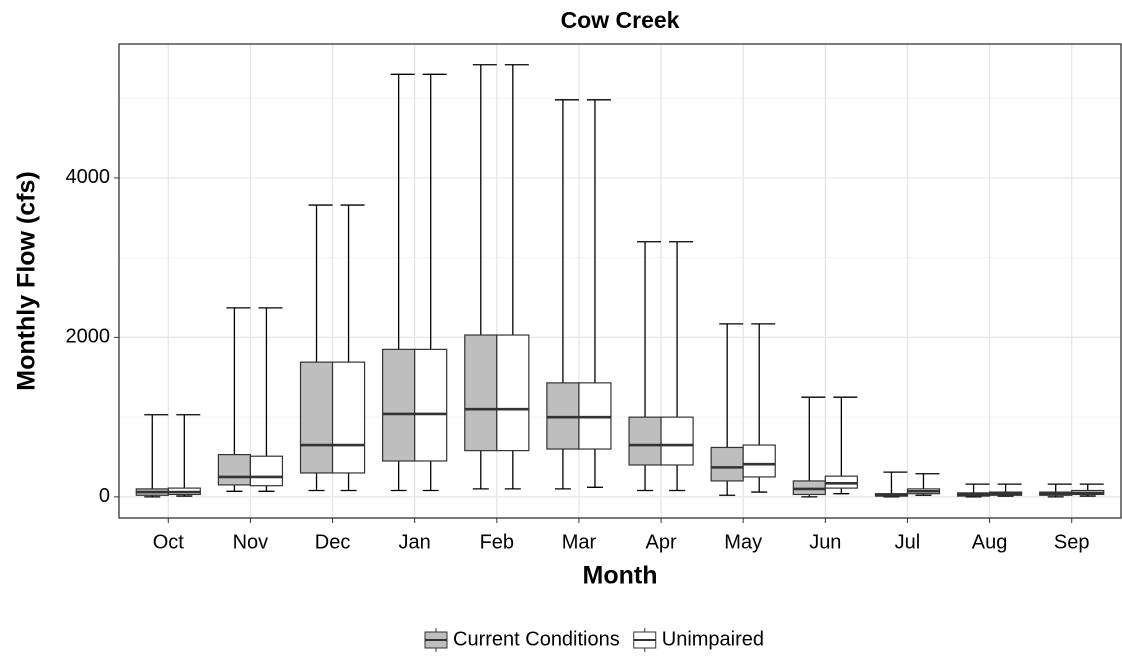 The height and width of the screenshot is (661, 1122). Describe the element at coordinates (104, 496) in the screenshot. I see `y-tick-label: 0` at that location.